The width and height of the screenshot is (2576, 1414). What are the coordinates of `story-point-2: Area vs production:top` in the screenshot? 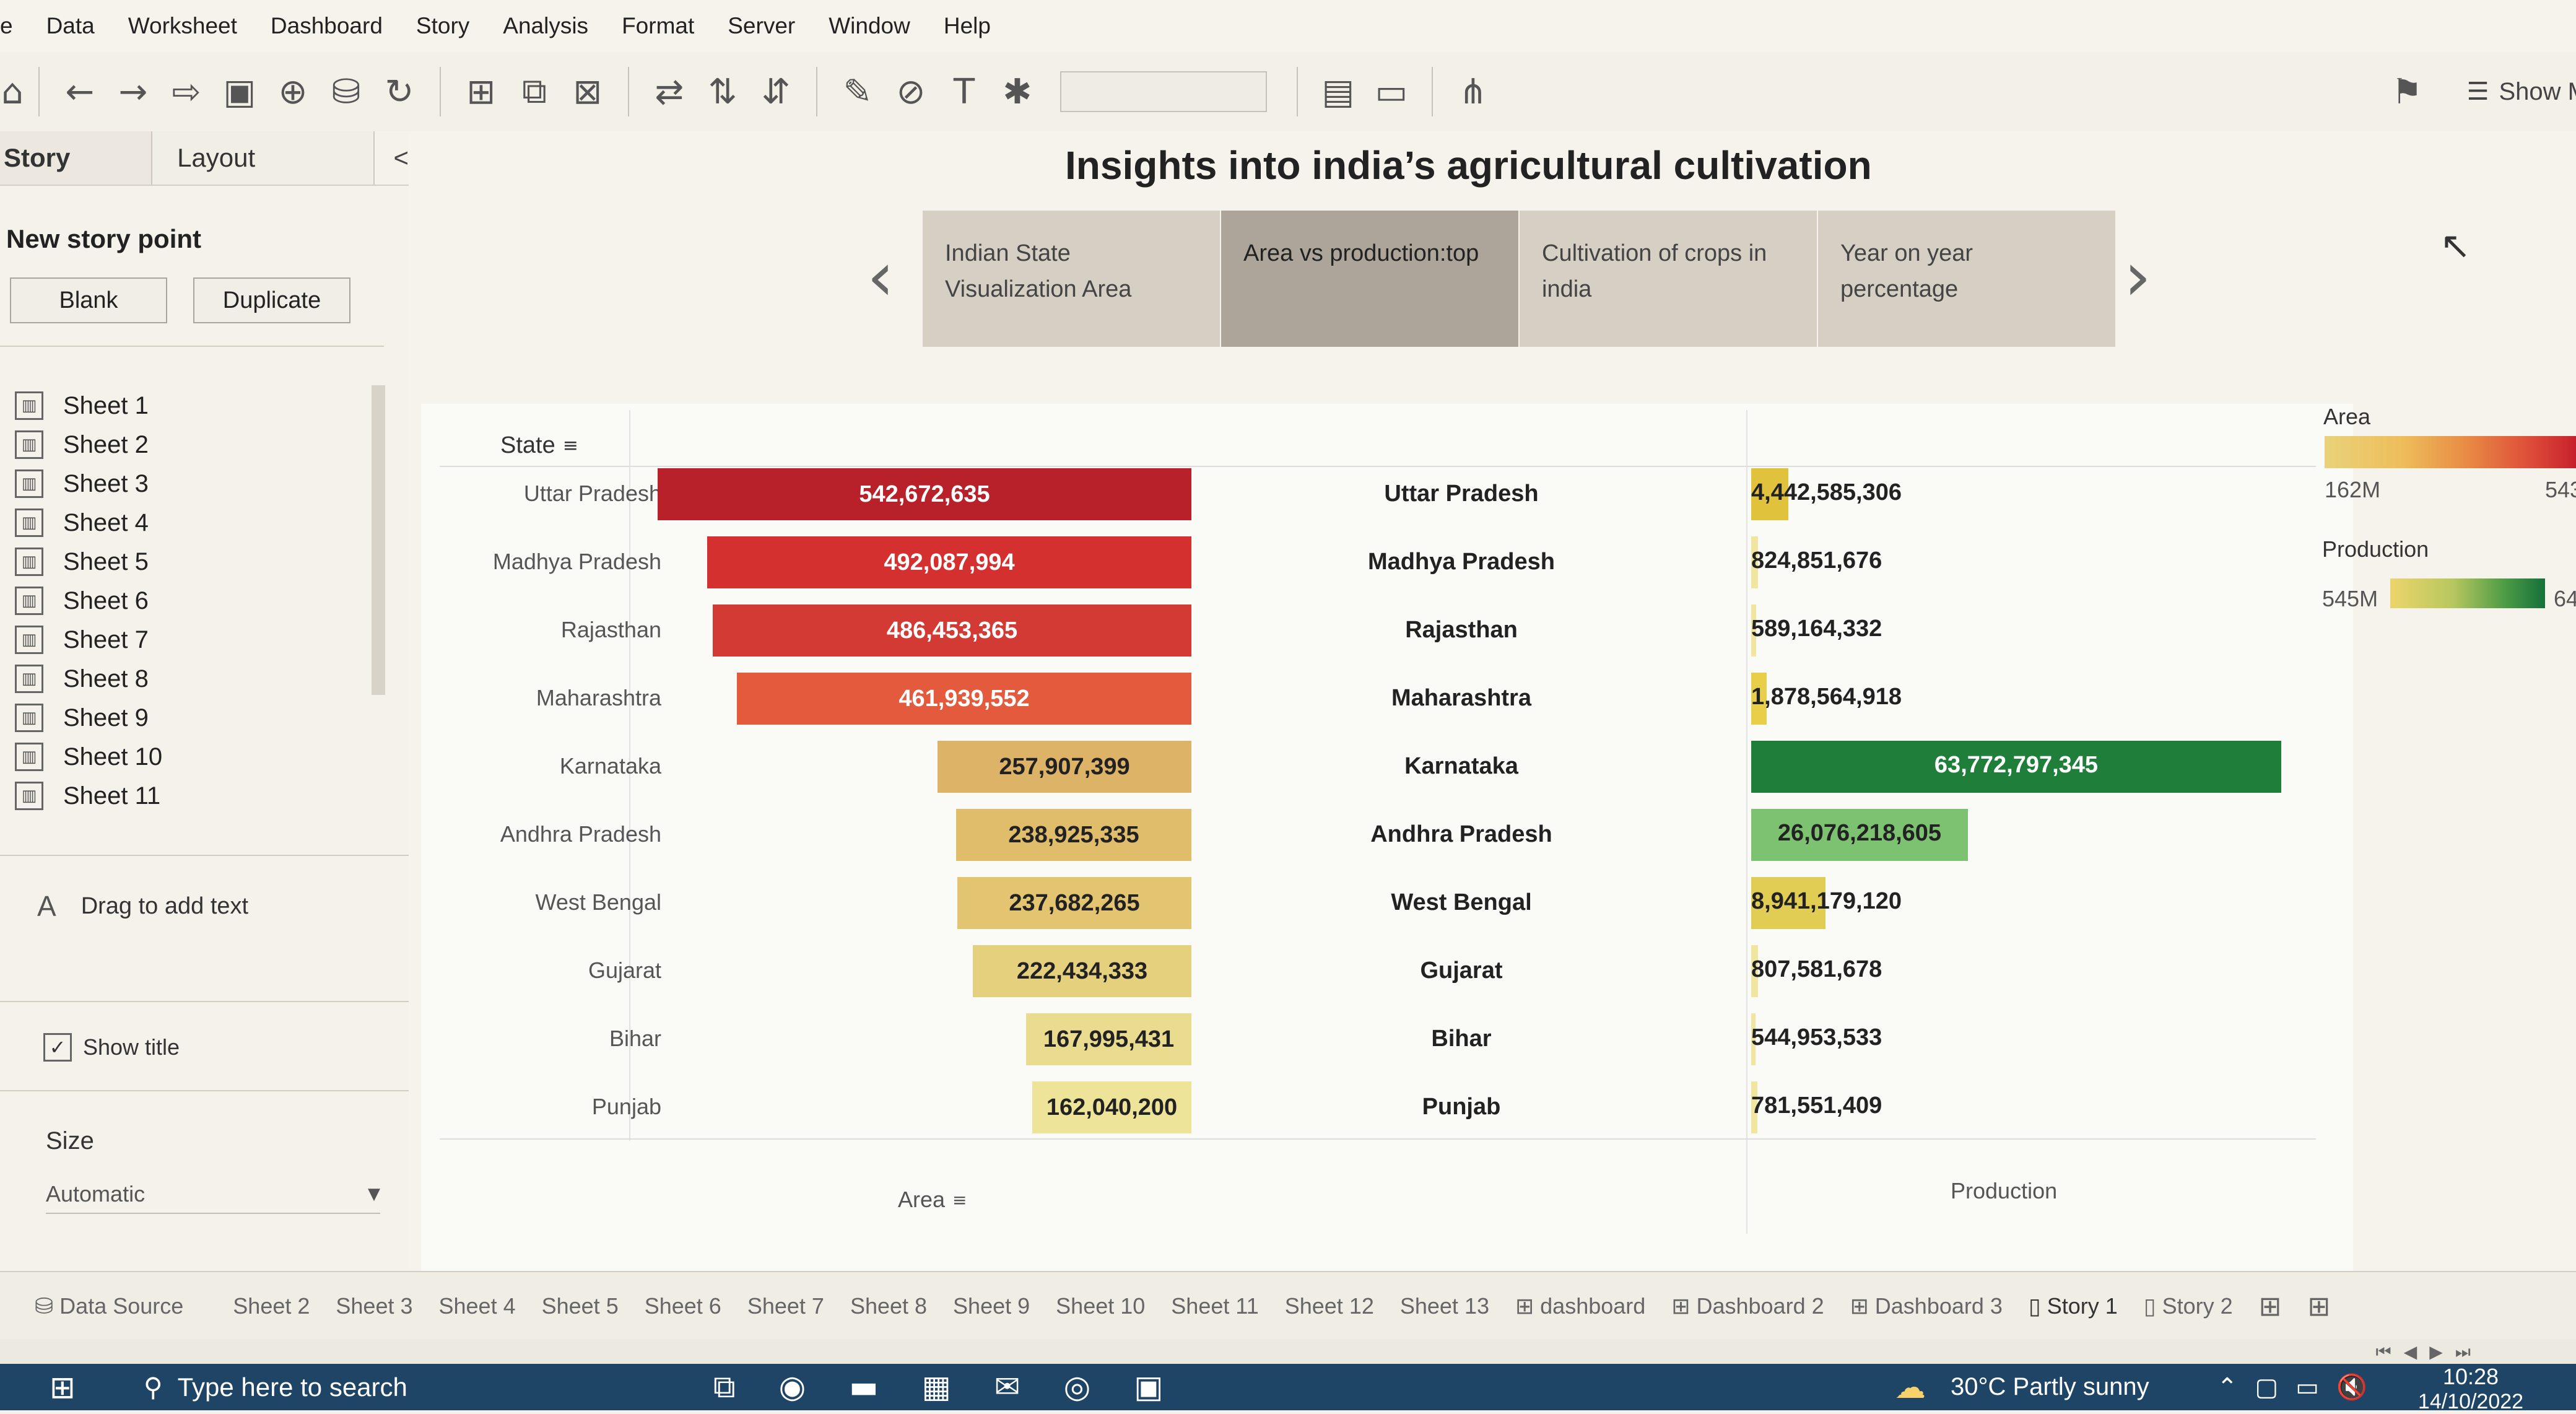 It's located at (1369, 279).